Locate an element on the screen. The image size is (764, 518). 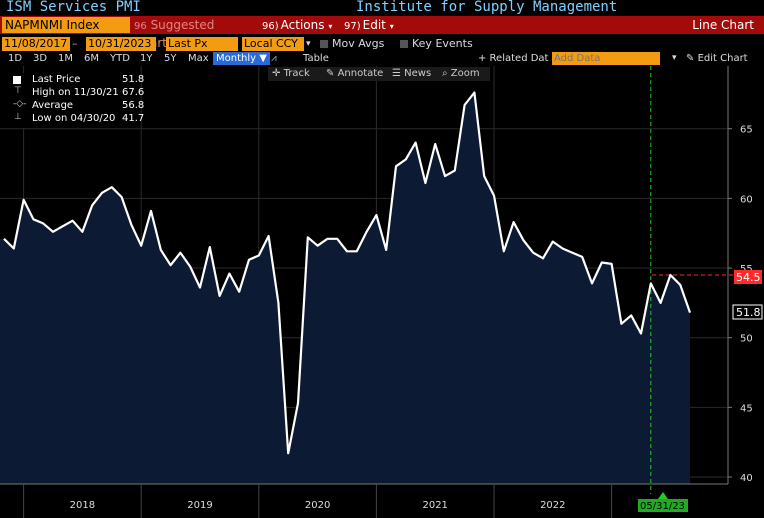
field-select: Last Px is located at coordinates (202, 44).